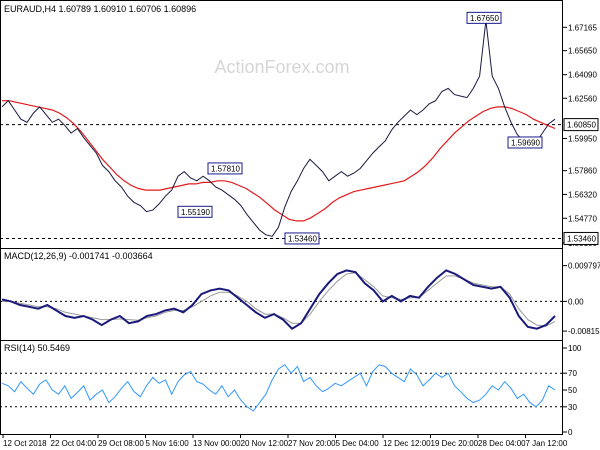 This screenshot has width=600, height=450. What do you see at coordinates (168, 443) in the screenshot?
I see `time-tick-label: 5 Nov 16:00` at bounding box center [168, 443].